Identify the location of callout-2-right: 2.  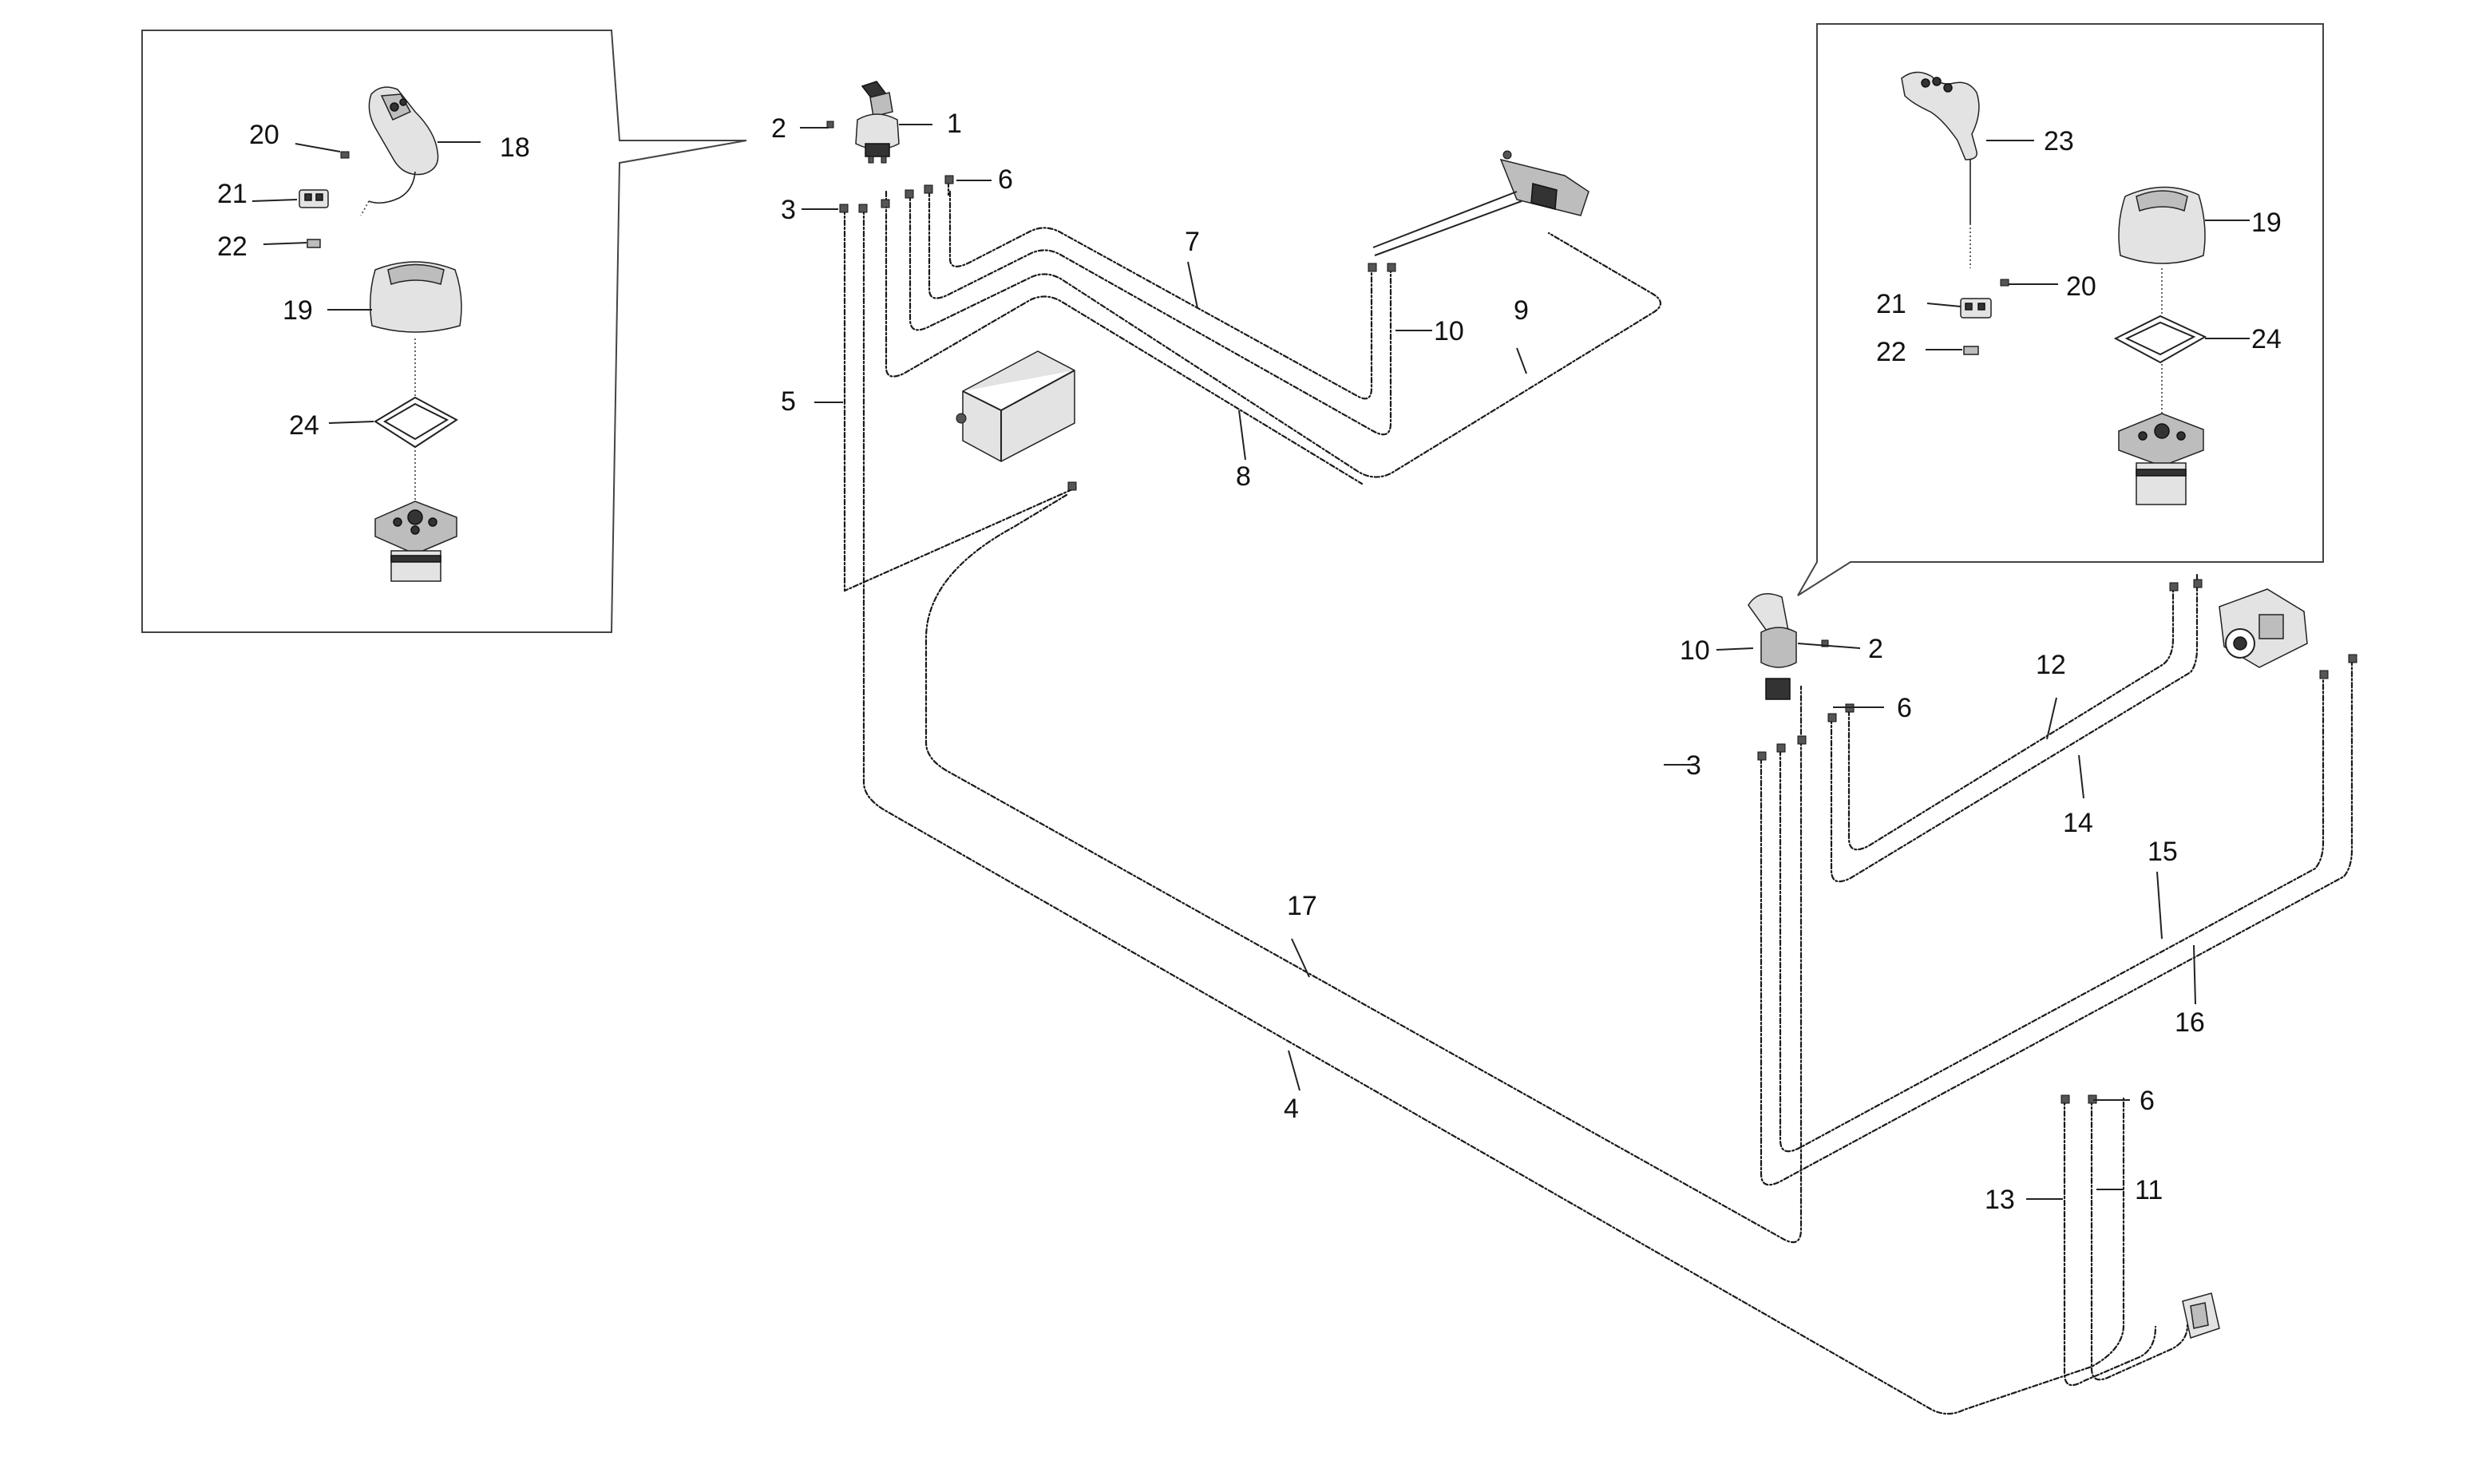
(1875, 649).